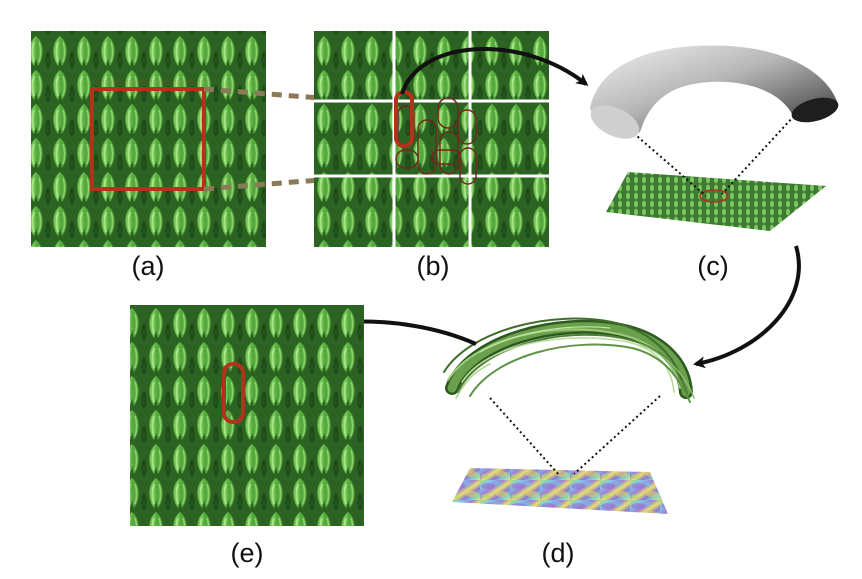 The height and width of the screenshot is (579, 862). I want to click on panel-d-color-map, so click(560, 491).